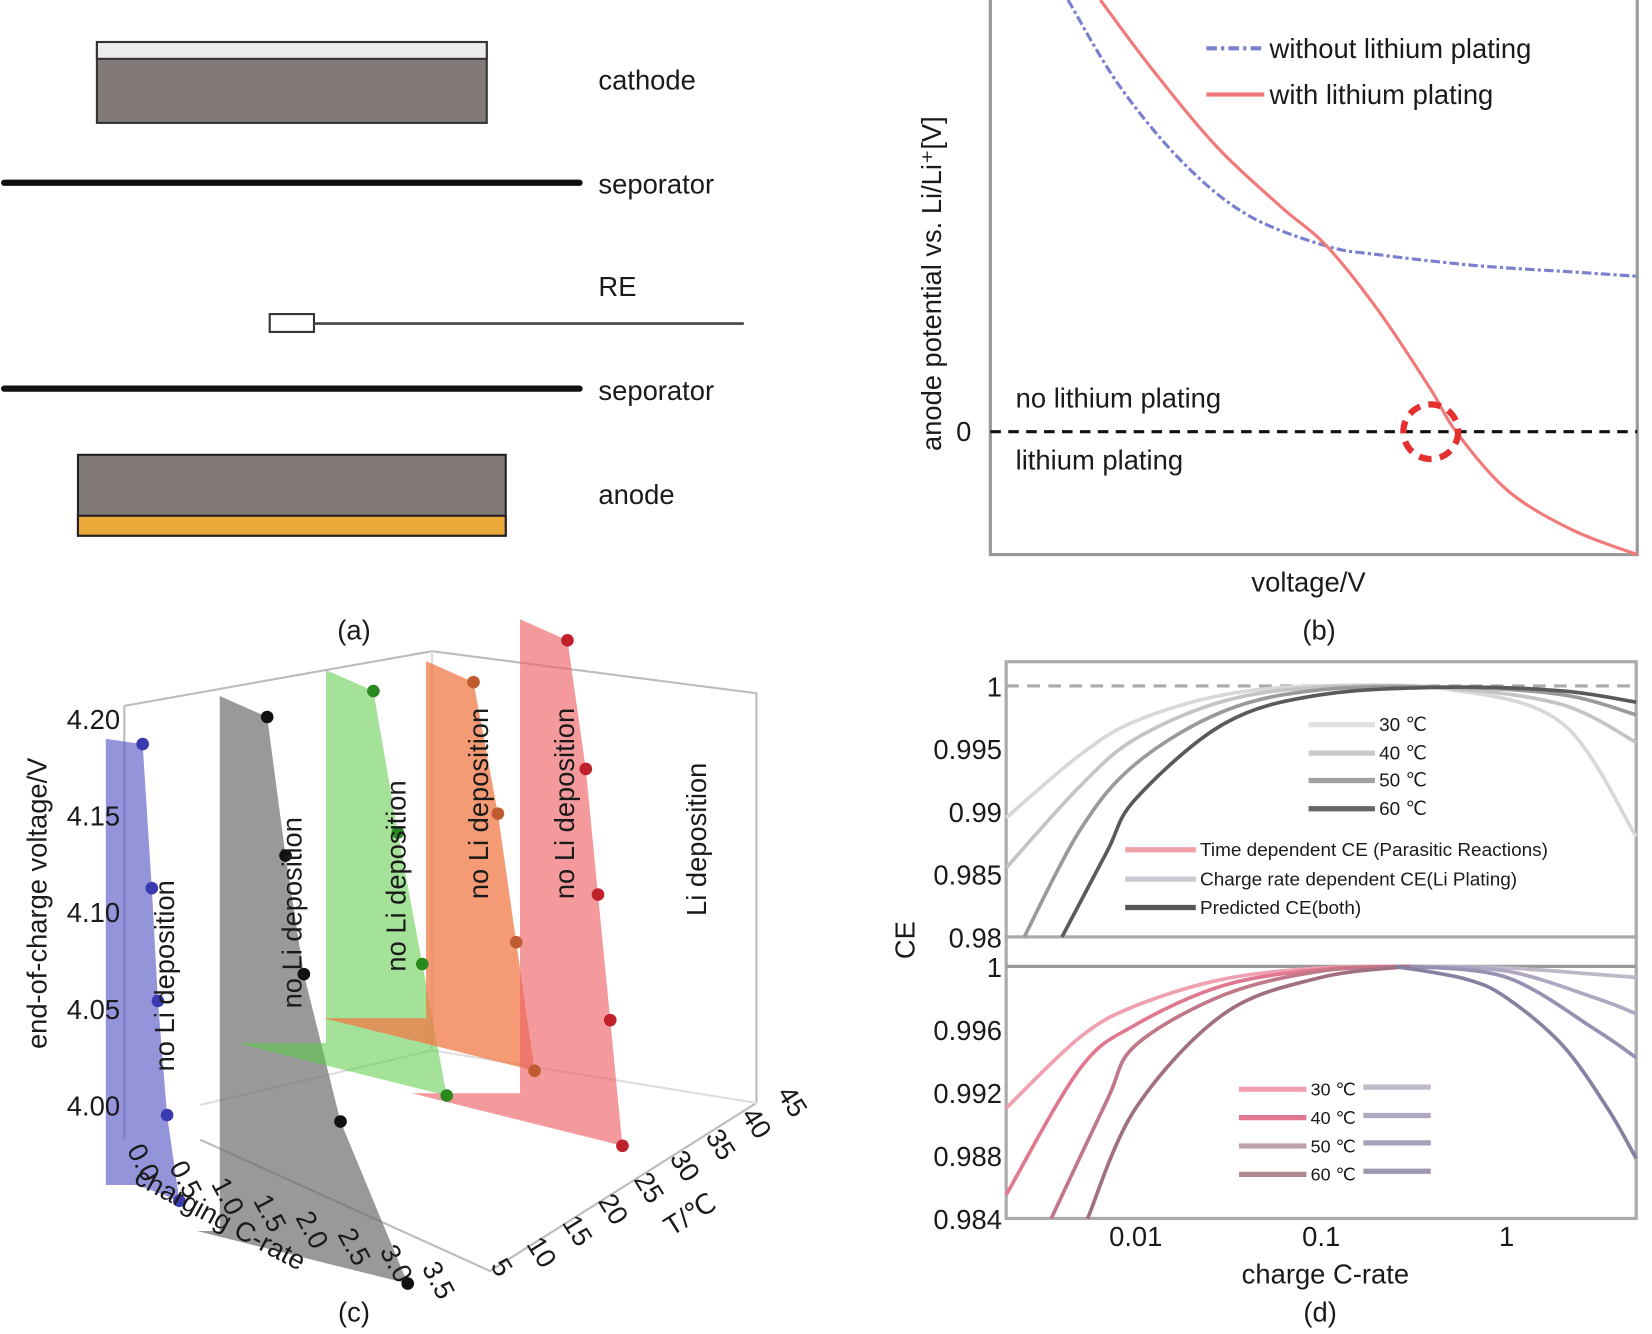 The image size is (1652, 1334). I want to click on d-bottom-ytick-0.996: 0.996, so click(967, 1030).